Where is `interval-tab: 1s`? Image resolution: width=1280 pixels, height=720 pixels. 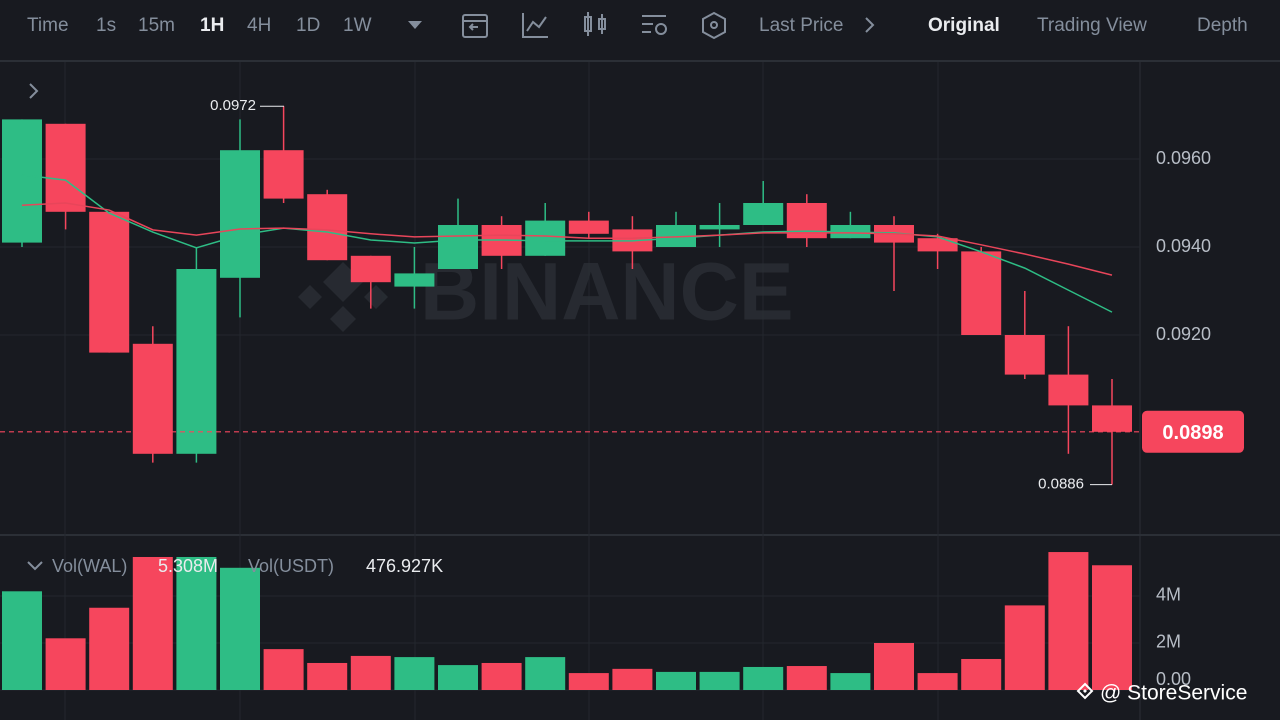
interval-tab: 1s is located at coordinates (106, 25).